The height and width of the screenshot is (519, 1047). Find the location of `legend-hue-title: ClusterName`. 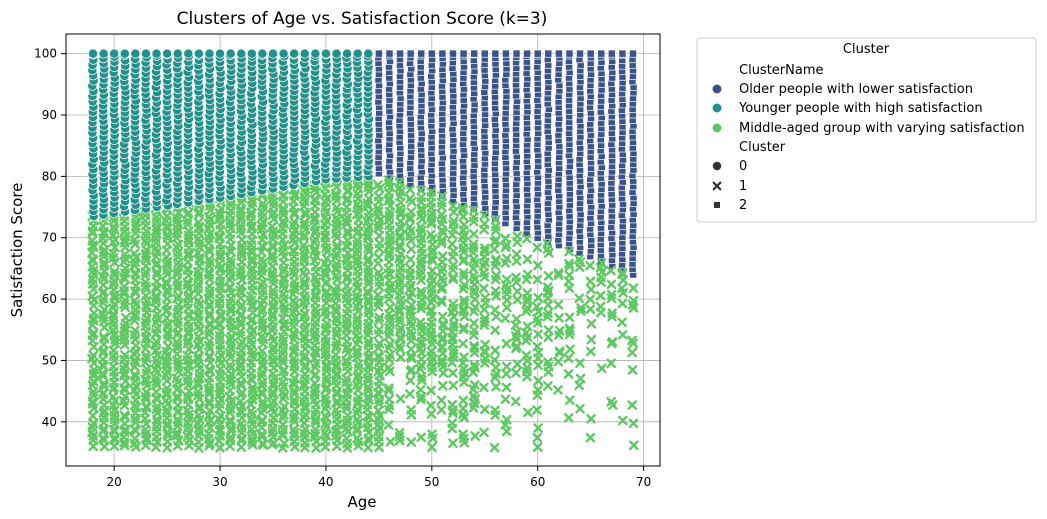

legend-hue-title: ClusterName is located at coordinates (781, 70).